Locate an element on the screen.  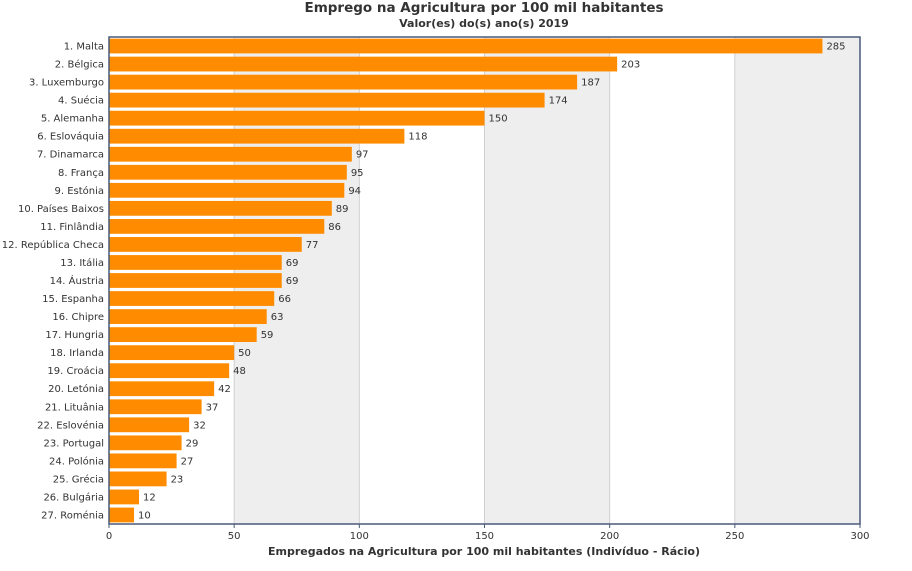
x-tick-label: 200 is located at coordinates (609, 536).